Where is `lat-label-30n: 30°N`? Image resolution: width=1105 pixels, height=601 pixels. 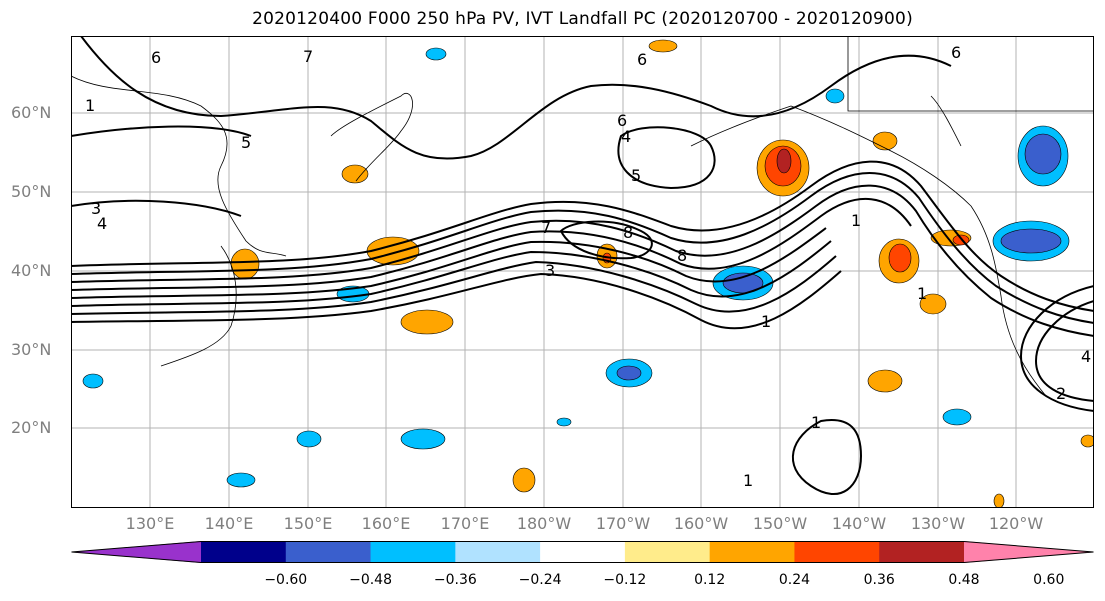 lat-label-30n: 30°N is located at coordinates (31, 349).